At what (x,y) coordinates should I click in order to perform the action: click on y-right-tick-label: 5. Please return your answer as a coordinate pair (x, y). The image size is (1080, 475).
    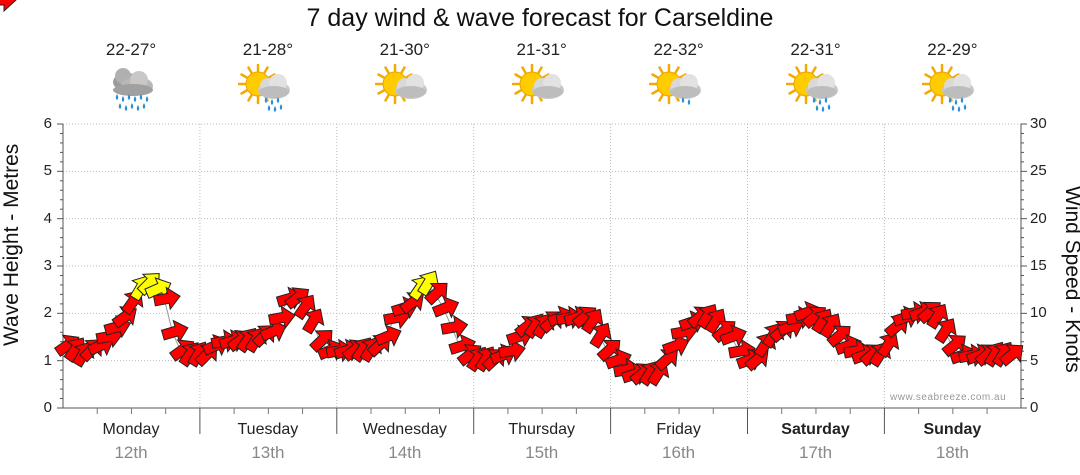
    Looking at the image, I should click on (1034, 360).